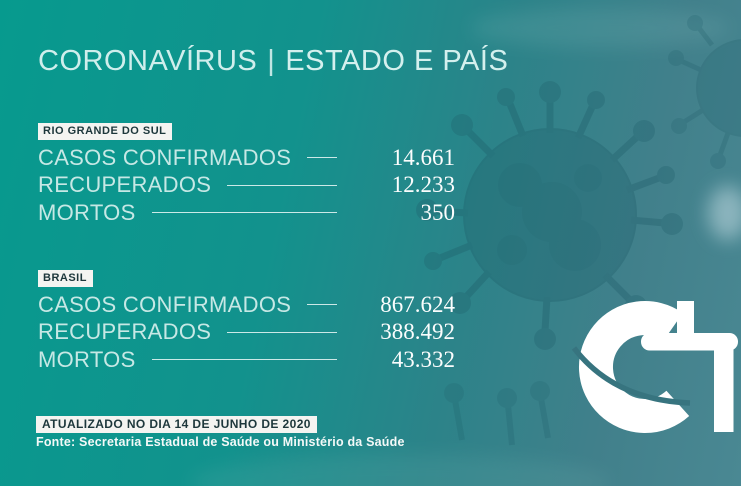 The image size is (741, 486). Describe the element at coordinates (423, 185) in the screenshot. I see `stat-value: 12.233` at that location.